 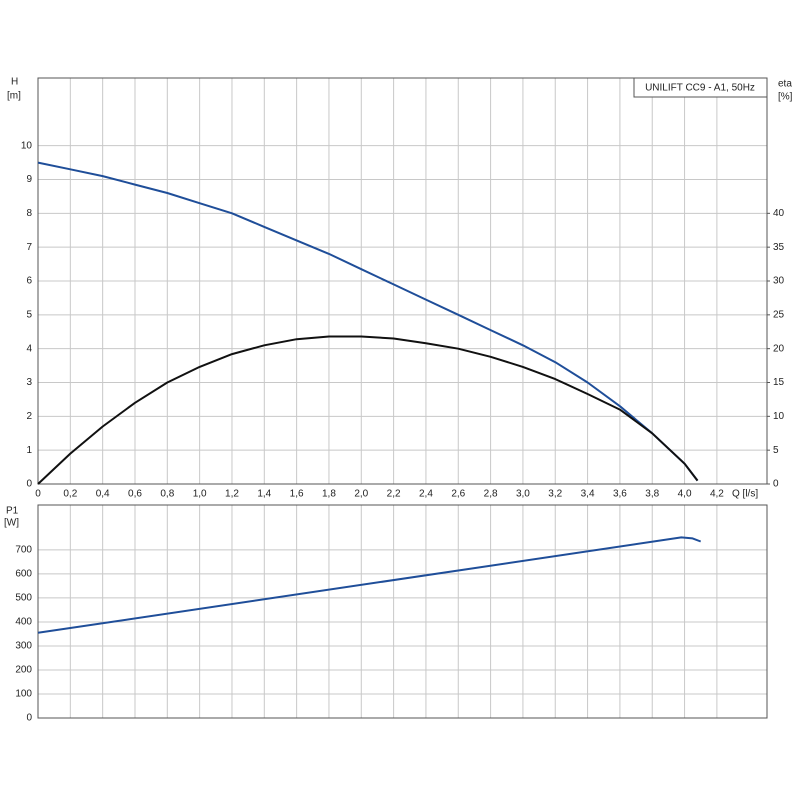 I want to click on x-tick-label: 3,8, so click(x=652, y=494).